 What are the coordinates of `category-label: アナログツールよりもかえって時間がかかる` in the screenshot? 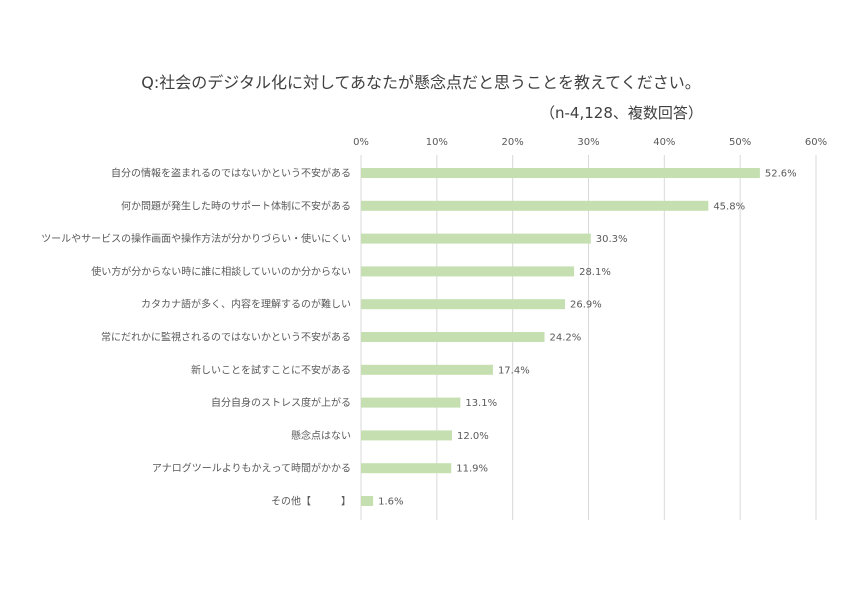 It's located at (251, 468).